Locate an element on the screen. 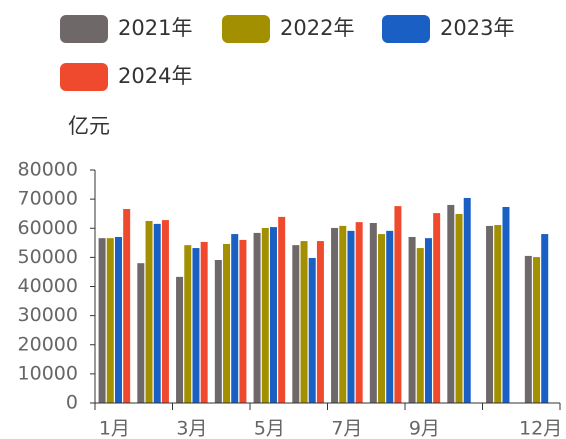  legend-label: 2022年 is located at coordinates (317, 28).